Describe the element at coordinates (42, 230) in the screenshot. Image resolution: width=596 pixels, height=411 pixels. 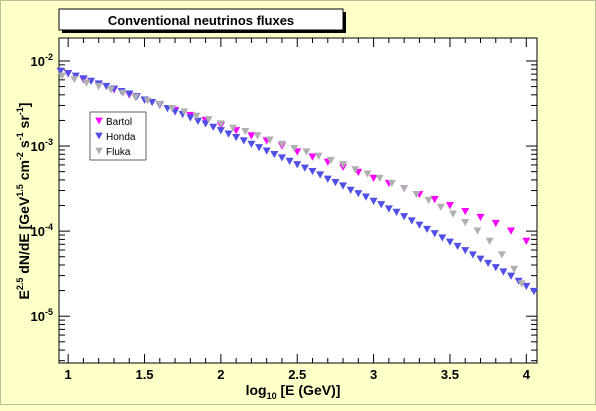
I see `y-tick-label: 10⁻⁴` at that location.